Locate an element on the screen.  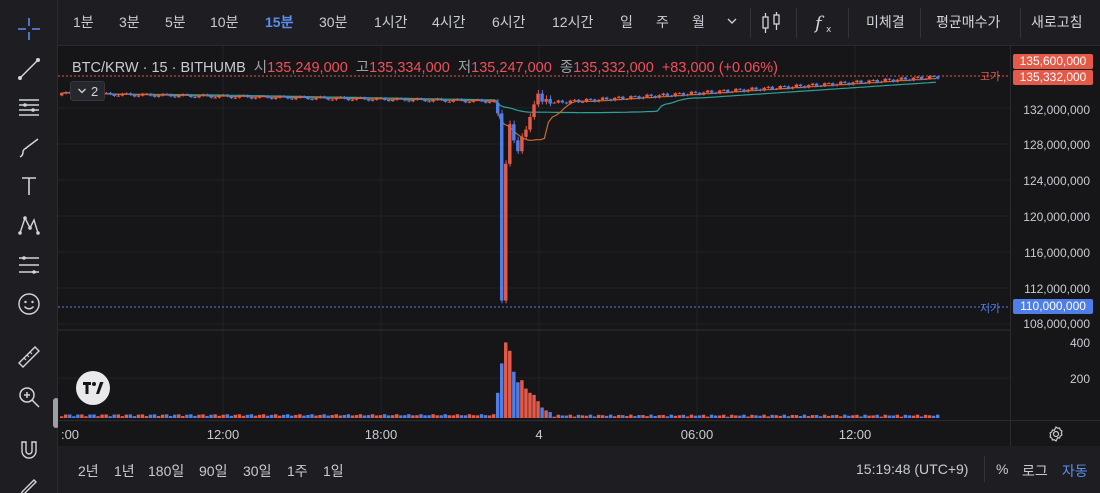
range-30d: 30일 is located at coordinates (257, 471).